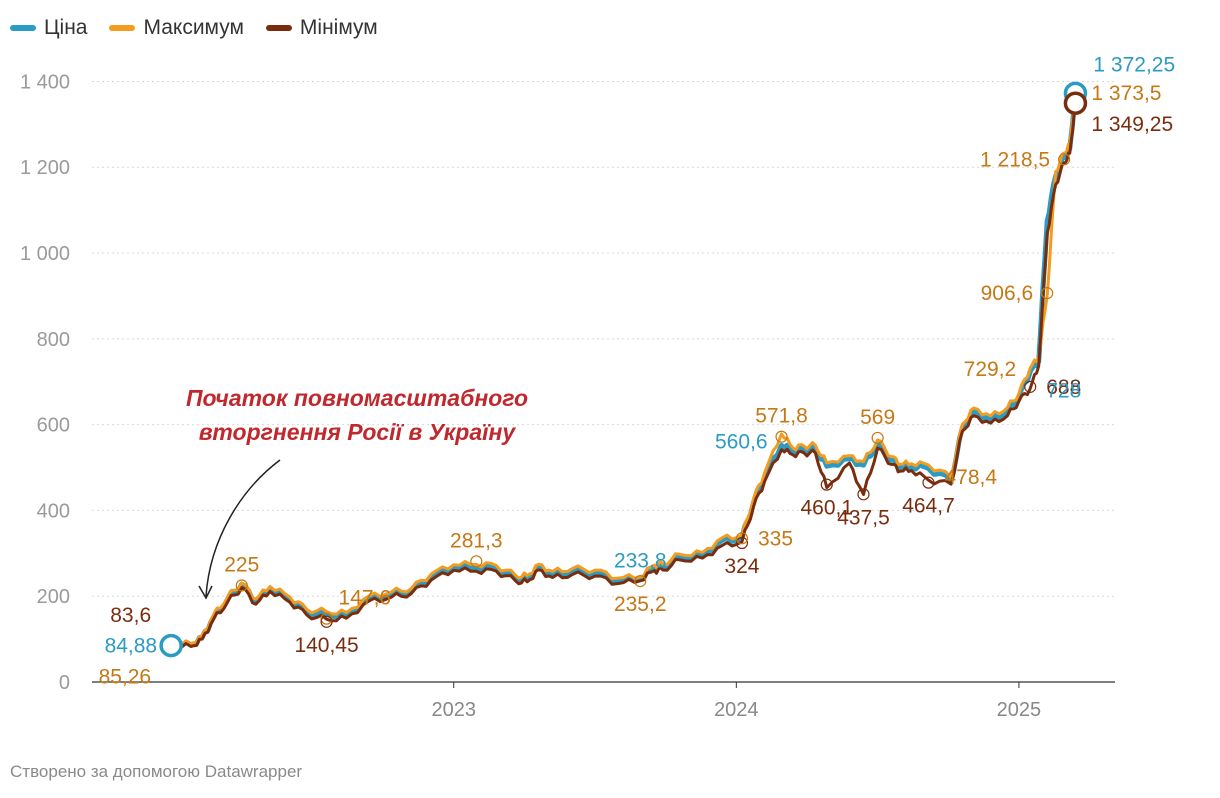 This screenshot has height=798, width=1220. What do you see at coordinates (338, 27) in the screenshot?
I see `legend-label-min: Мінімум` at bounding box center [338, 27].